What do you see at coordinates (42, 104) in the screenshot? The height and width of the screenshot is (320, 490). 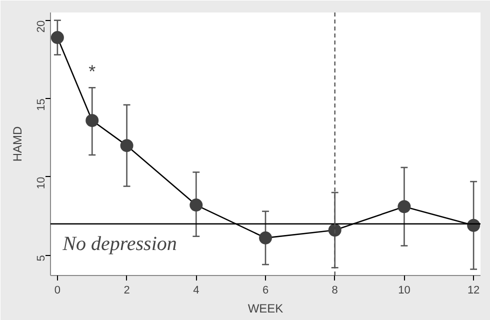 I see `y-tick-label: 15` at bounding box center [42, 104].